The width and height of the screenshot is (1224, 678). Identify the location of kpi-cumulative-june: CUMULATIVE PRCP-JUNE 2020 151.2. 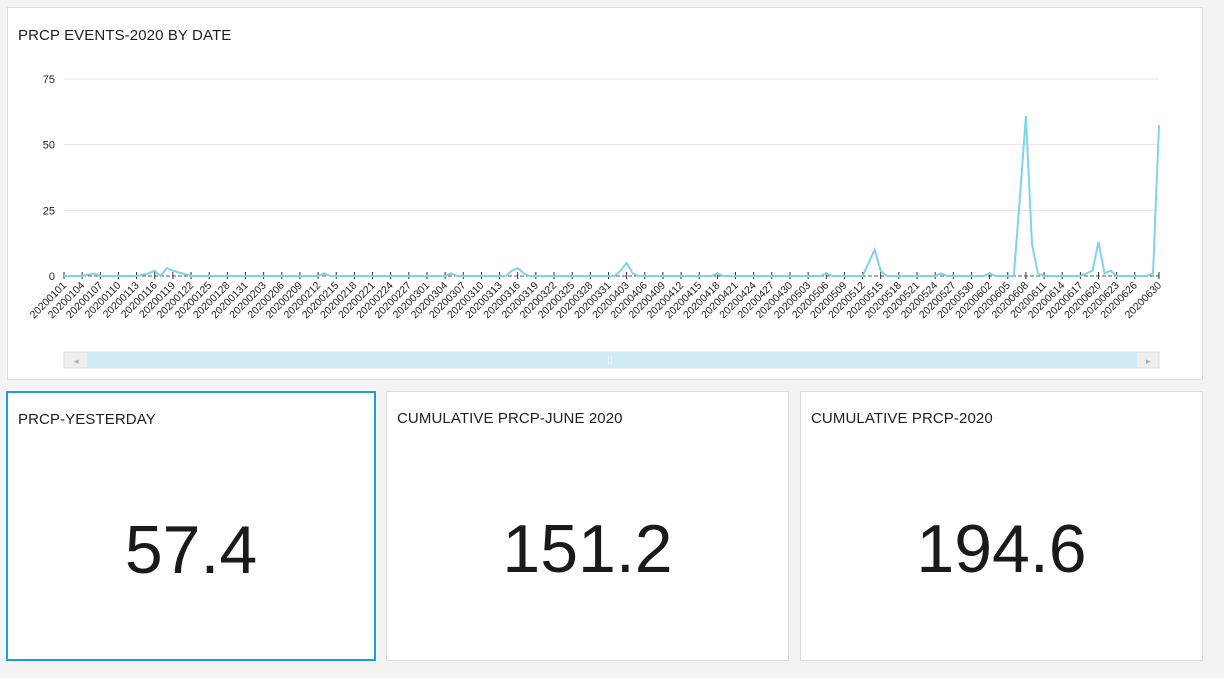
(587, 526).